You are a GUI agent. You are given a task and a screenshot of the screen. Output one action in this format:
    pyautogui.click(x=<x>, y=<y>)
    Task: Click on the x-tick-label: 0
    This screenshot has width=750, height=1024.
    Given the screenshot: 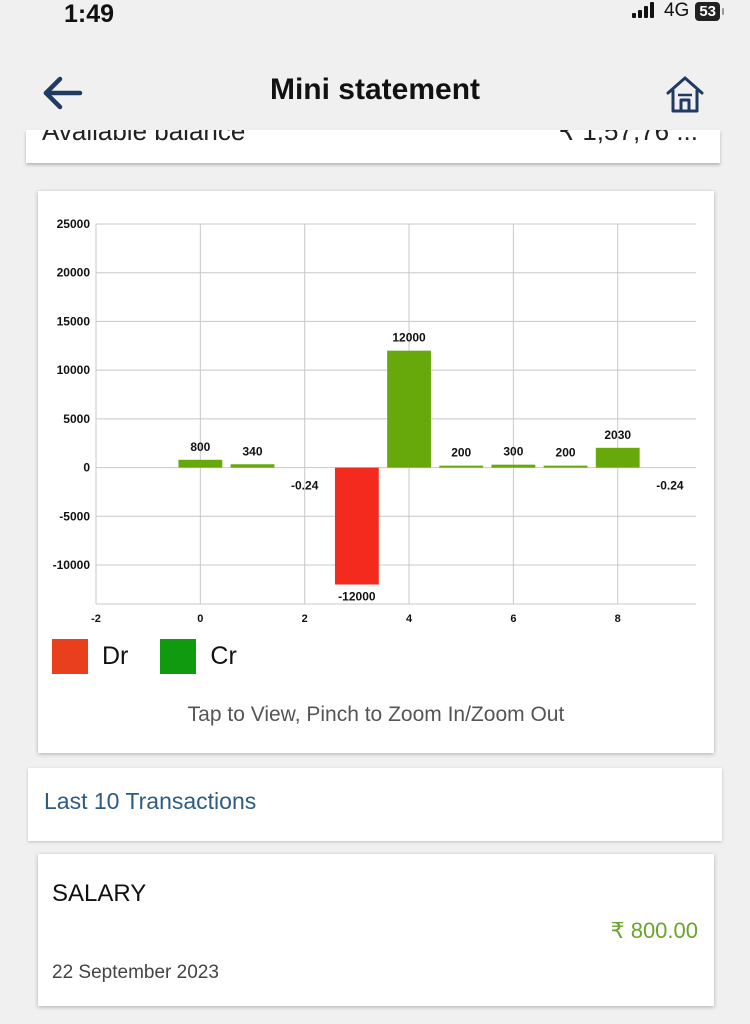 What is the action you would take?
    pyautogui.click(x=200, y=619)
    